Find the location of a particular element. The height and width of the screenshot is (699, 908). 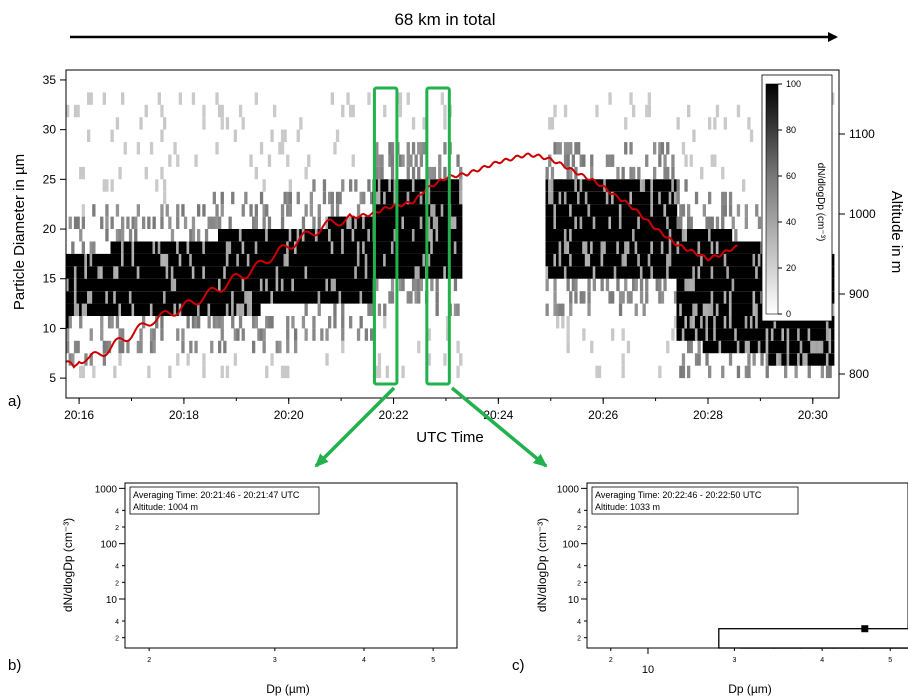

colorbar-tick-label: 100 is located at coordinates (793, 84).